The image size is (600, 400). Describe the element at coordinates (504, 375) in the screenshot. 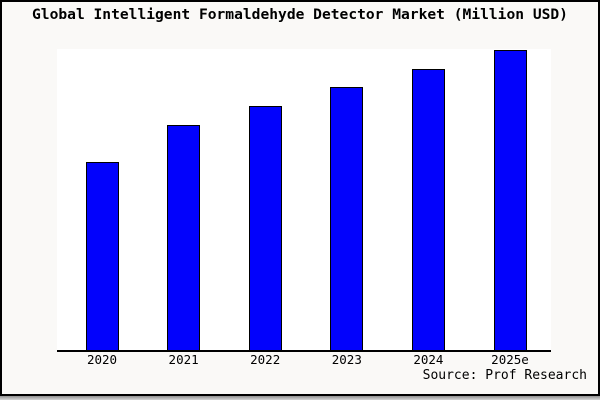

I see `source-credit: Source: Prof Research` at that location.